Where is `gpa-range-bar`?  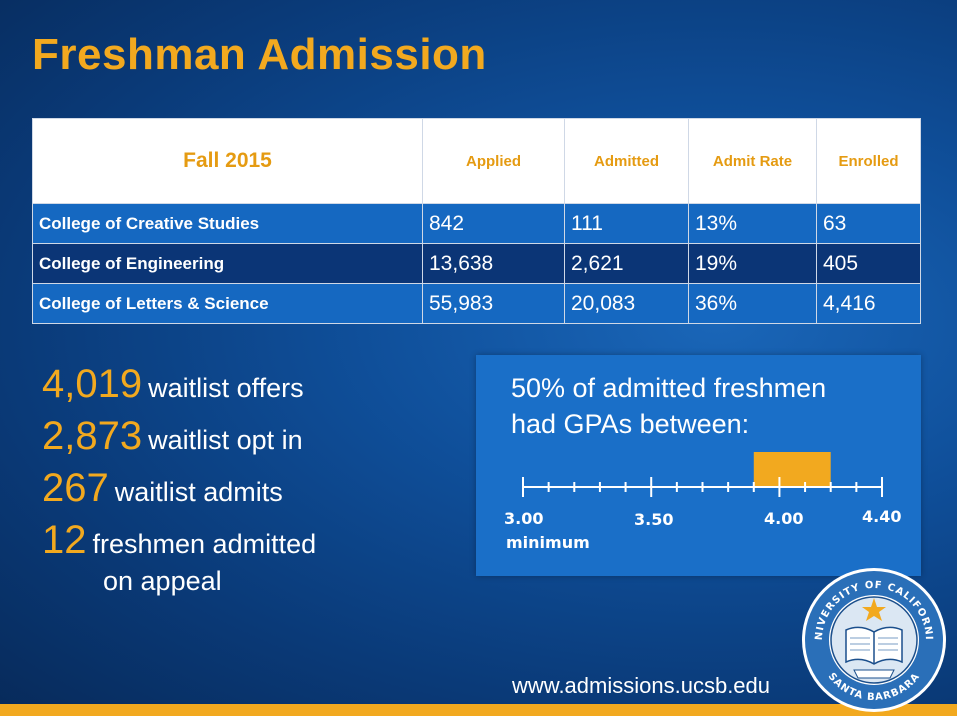
gpa-range-bar is located at coordinates (792, 469).